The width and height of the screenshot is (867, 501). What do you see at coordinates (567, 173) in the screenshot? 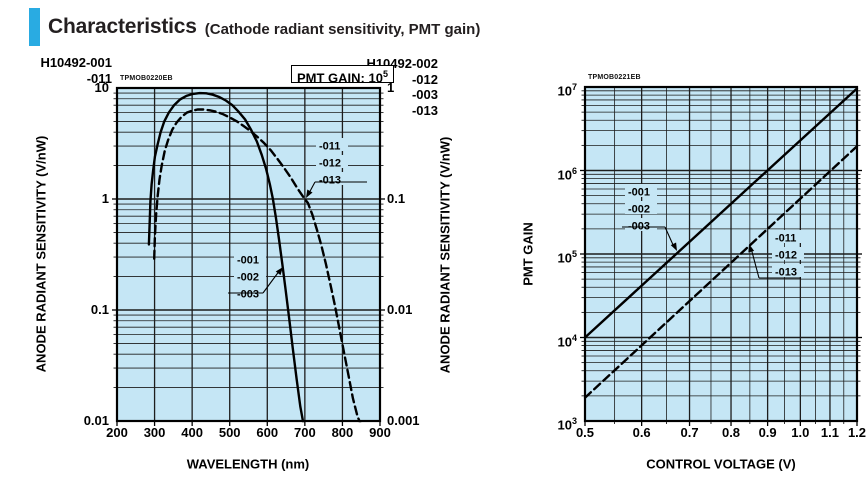
I see `y-tick-label: 10⁶` at bounding box center [567, 173].